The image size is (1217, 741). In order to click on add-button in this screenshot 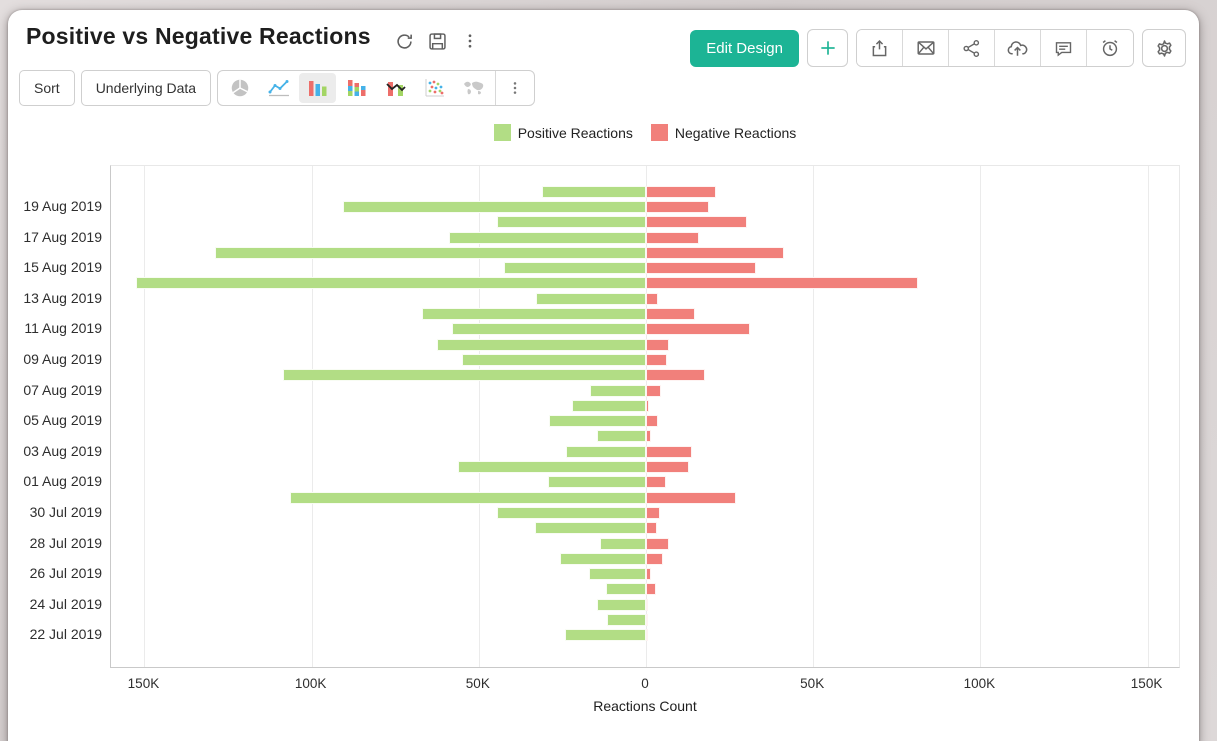, I will do `click(827, 48)`.